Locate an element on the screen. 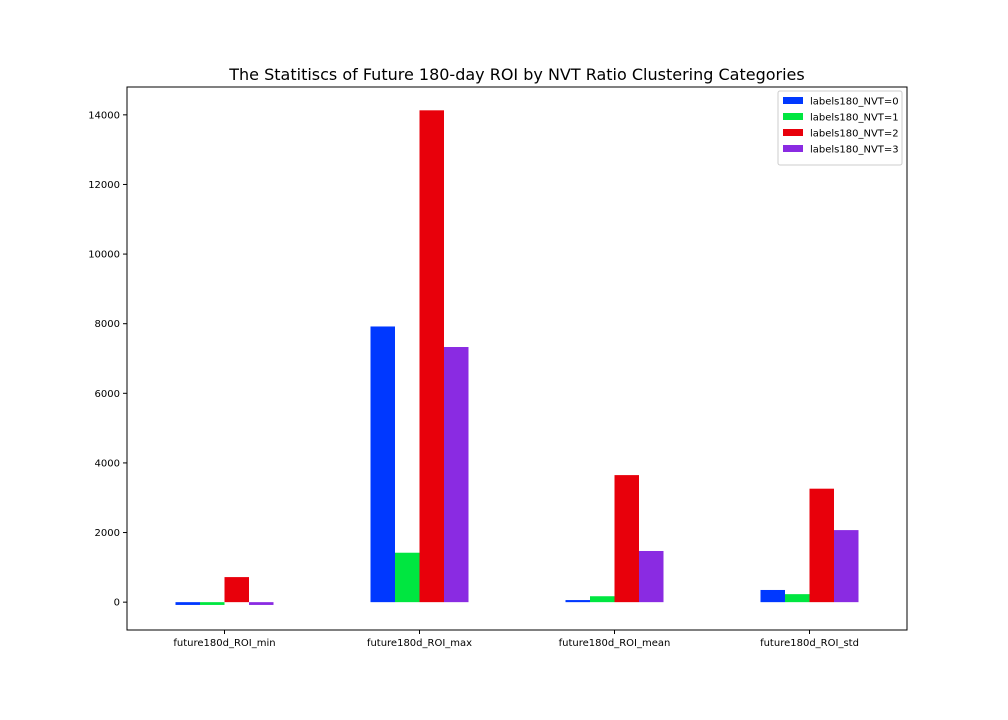 The height and width of the screenshot is (720, 1008). y-tick-label: 0 is located at coordinates (117, 603).